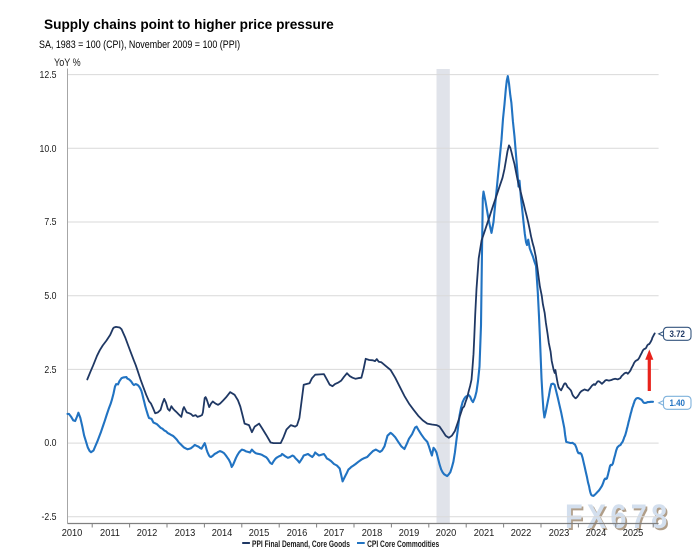  I want to click on svg-text: 3.72, so click(677, 334).